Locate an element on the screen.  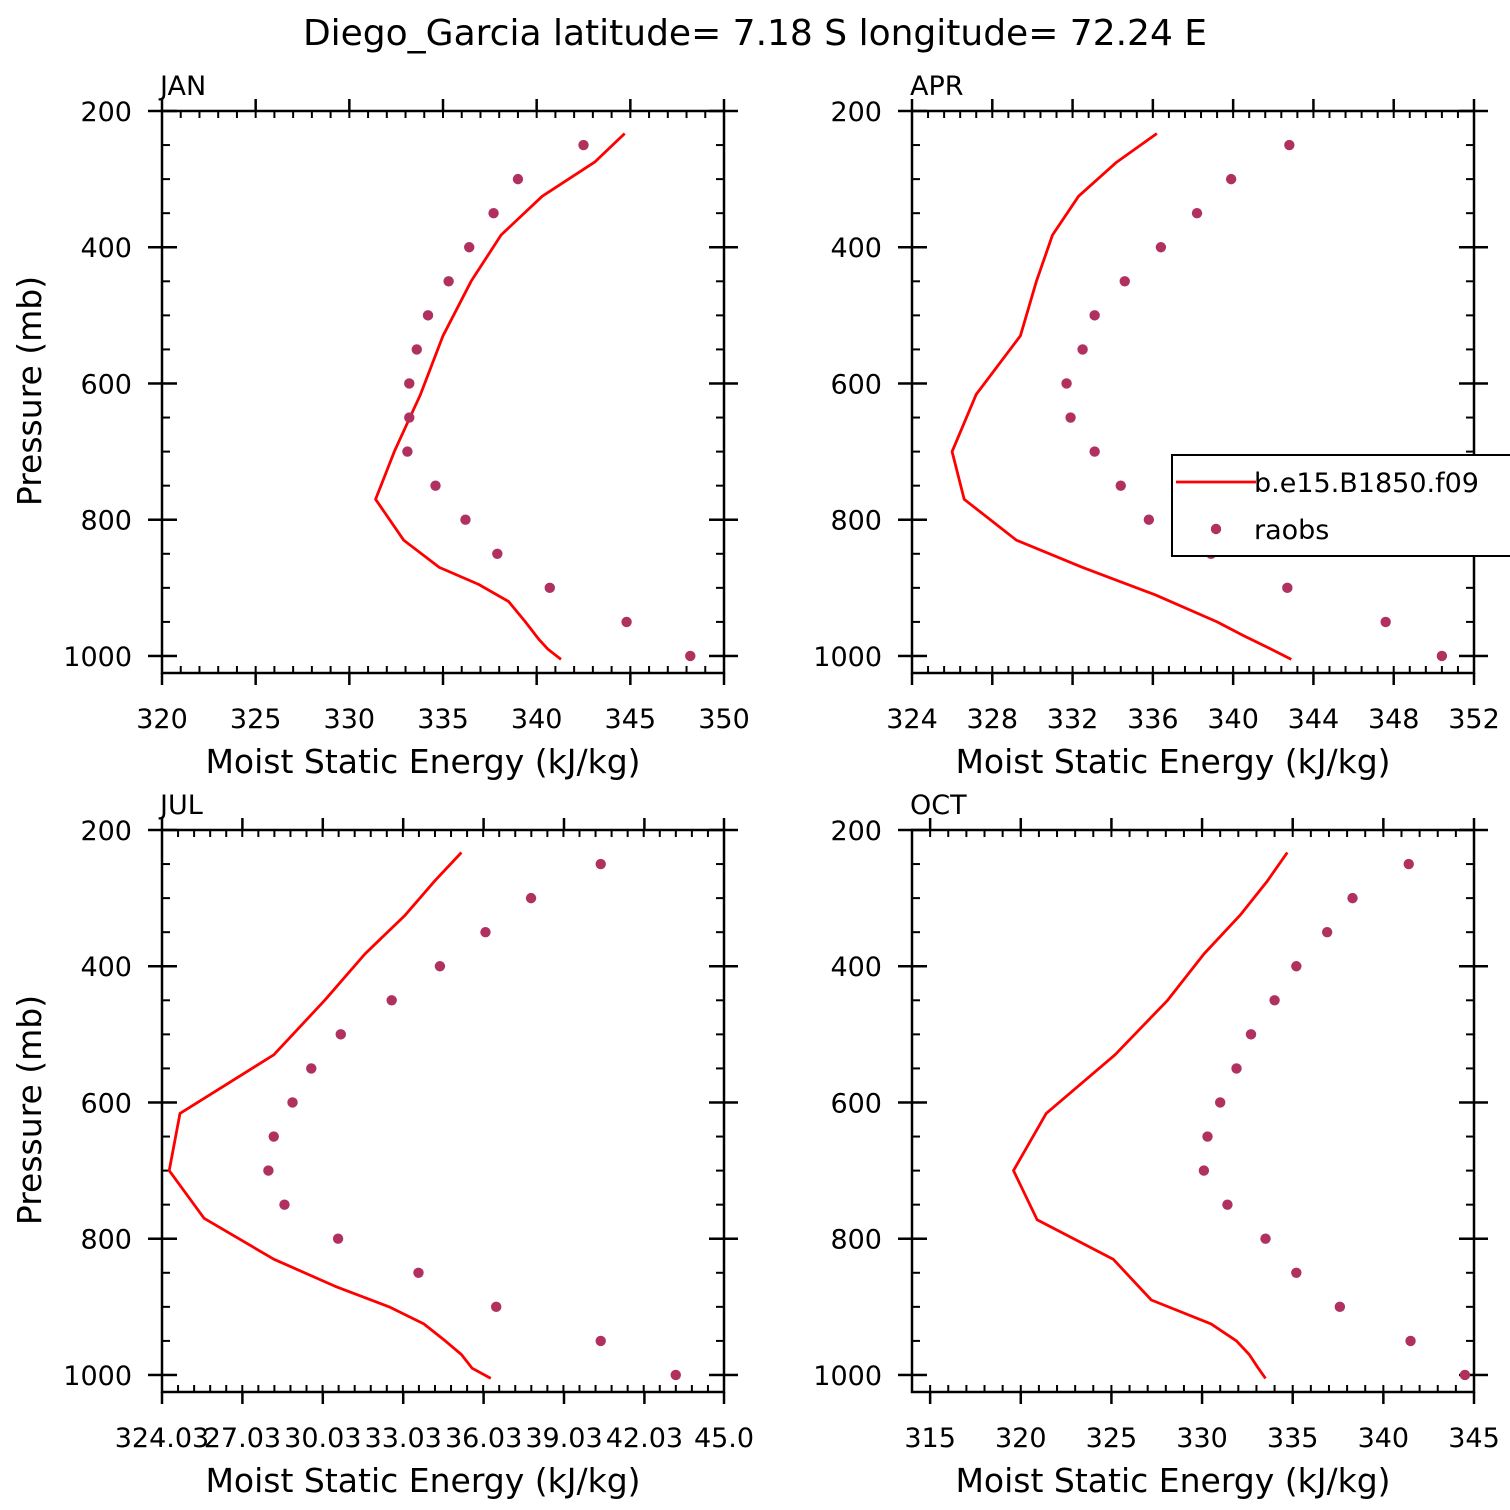
x-tick-label: 335 is located at coordinates (1293, 1438).